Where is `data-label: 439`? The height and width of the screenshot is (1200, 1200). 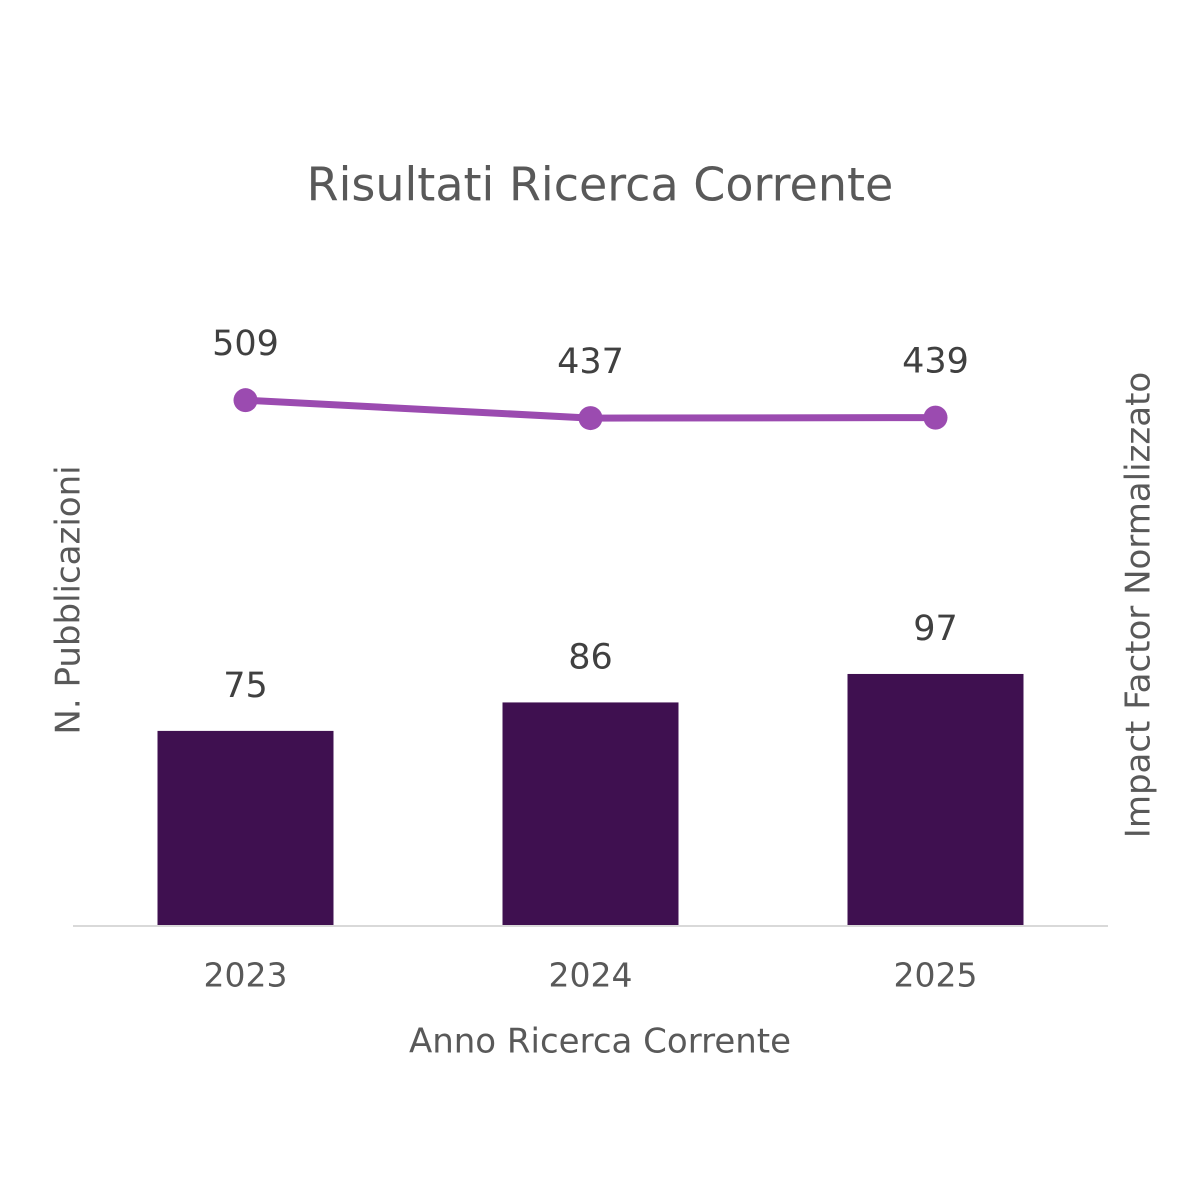 data-label: 439 is located at coordinates (935, 362).